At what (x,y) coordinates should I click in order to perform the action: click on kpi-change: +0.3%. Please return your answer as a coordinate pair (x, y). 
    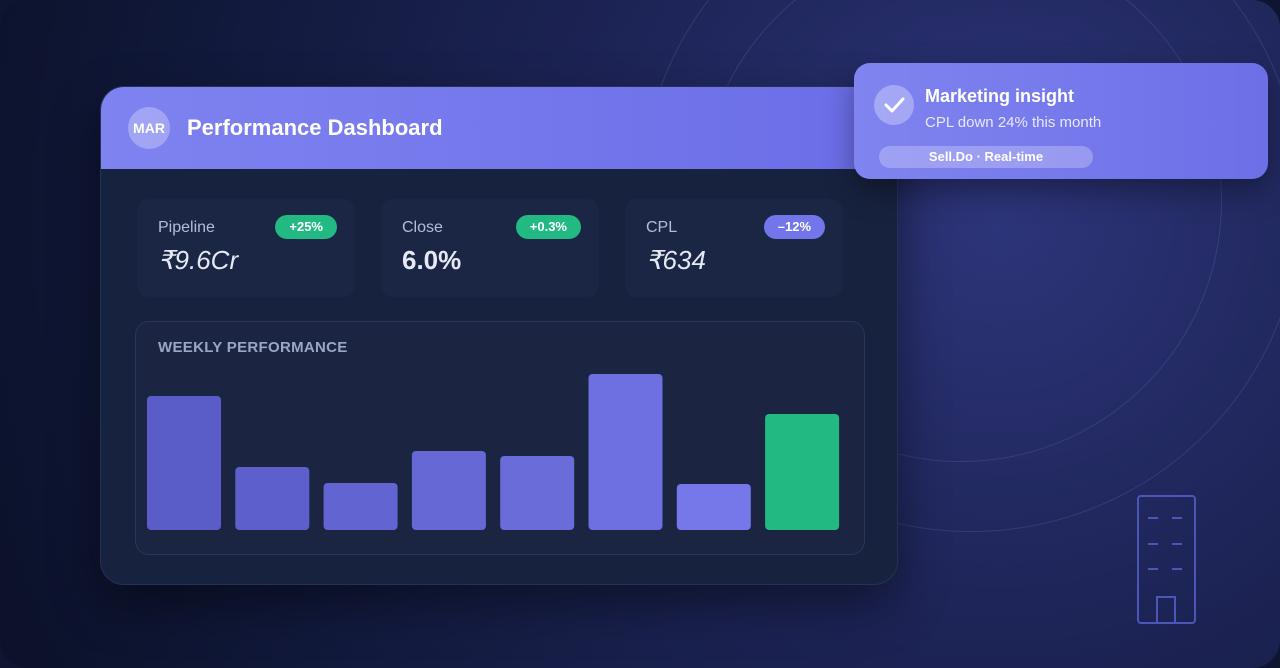
    Looking at the image, I should click on (548, 227).